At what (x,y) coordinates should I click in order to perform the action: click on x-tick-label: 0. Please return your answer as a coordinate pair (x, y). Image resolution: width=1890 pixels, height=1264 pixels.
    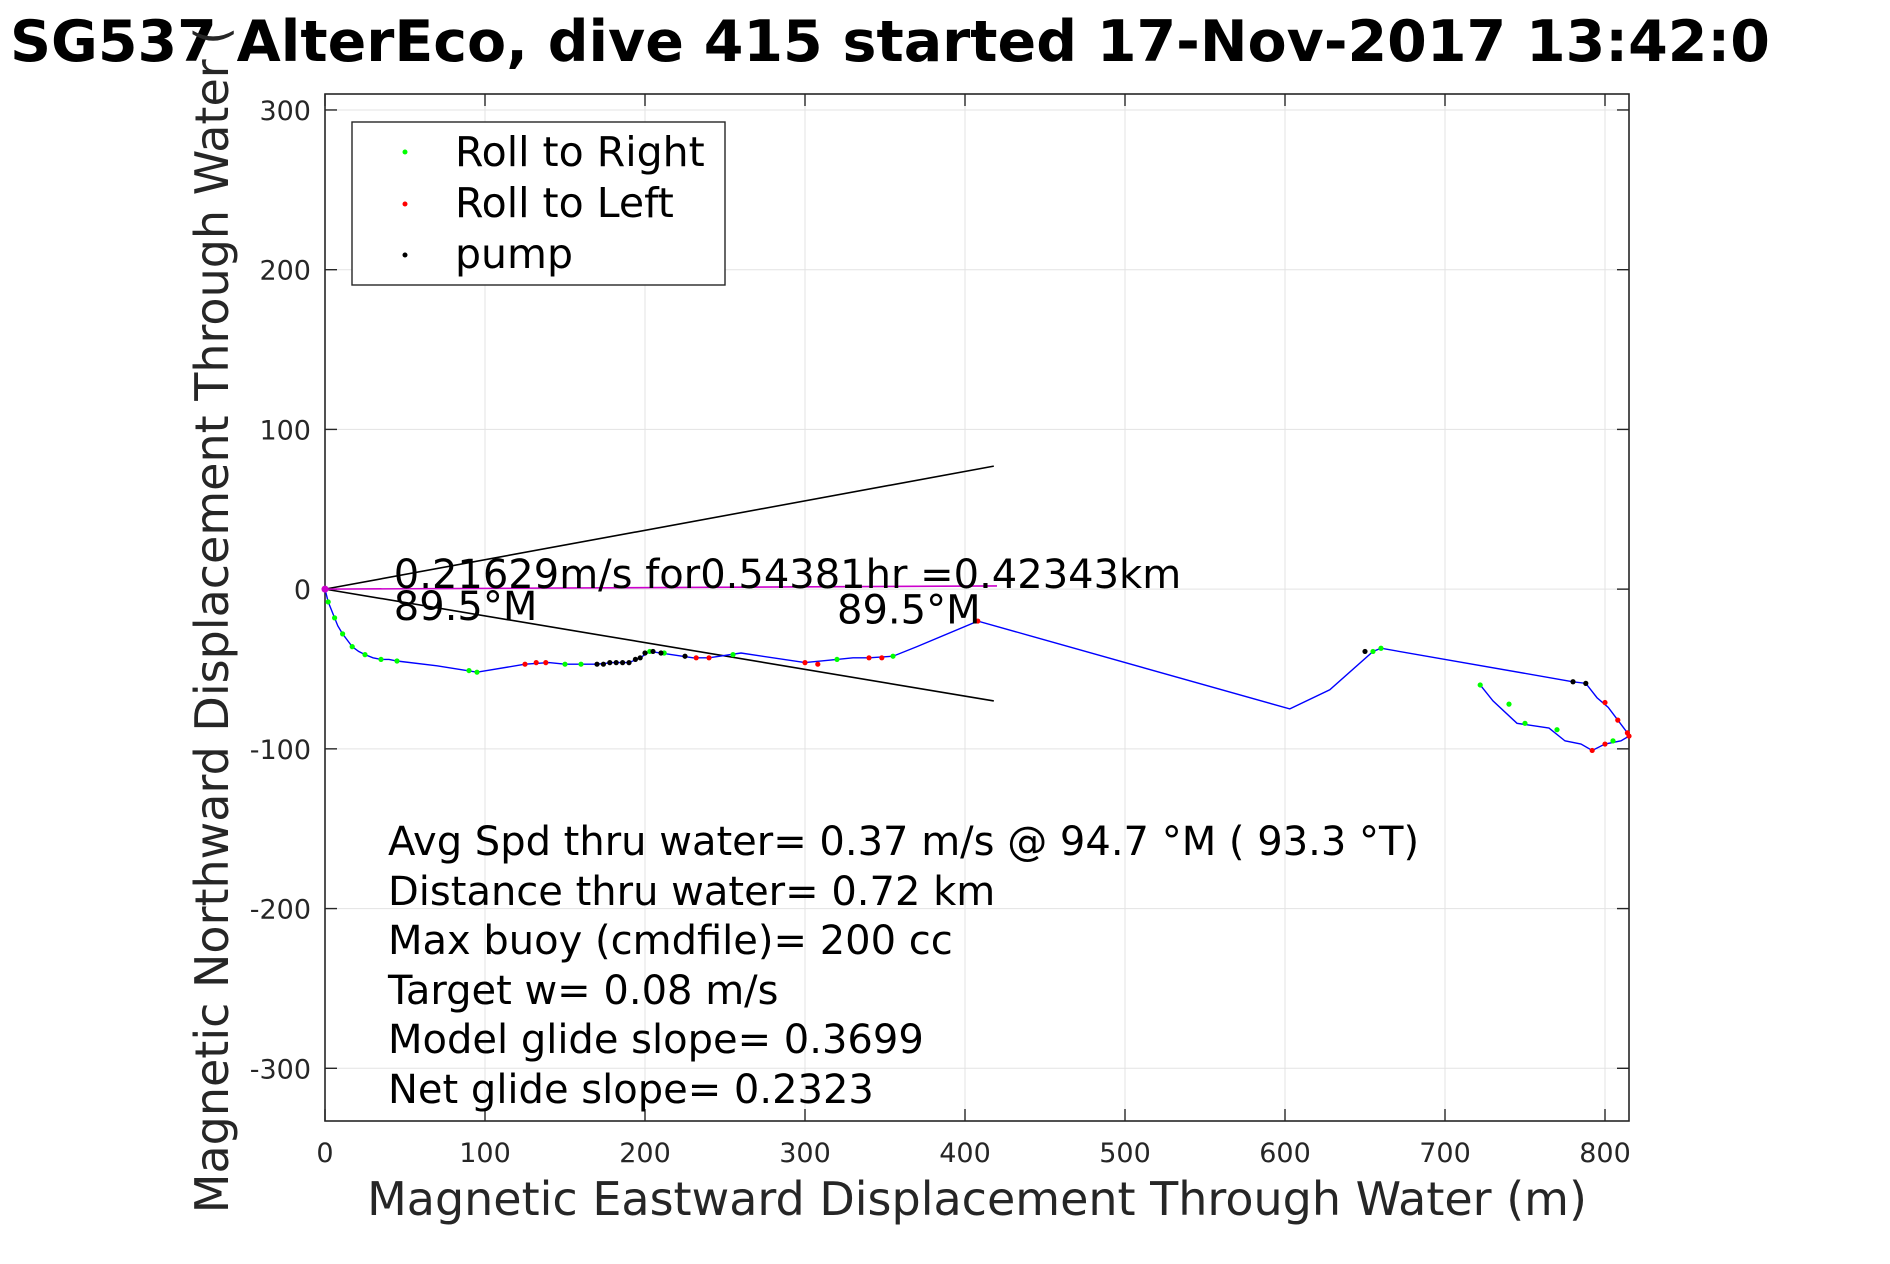
    Looking at the image, I should click on (324, 1153).